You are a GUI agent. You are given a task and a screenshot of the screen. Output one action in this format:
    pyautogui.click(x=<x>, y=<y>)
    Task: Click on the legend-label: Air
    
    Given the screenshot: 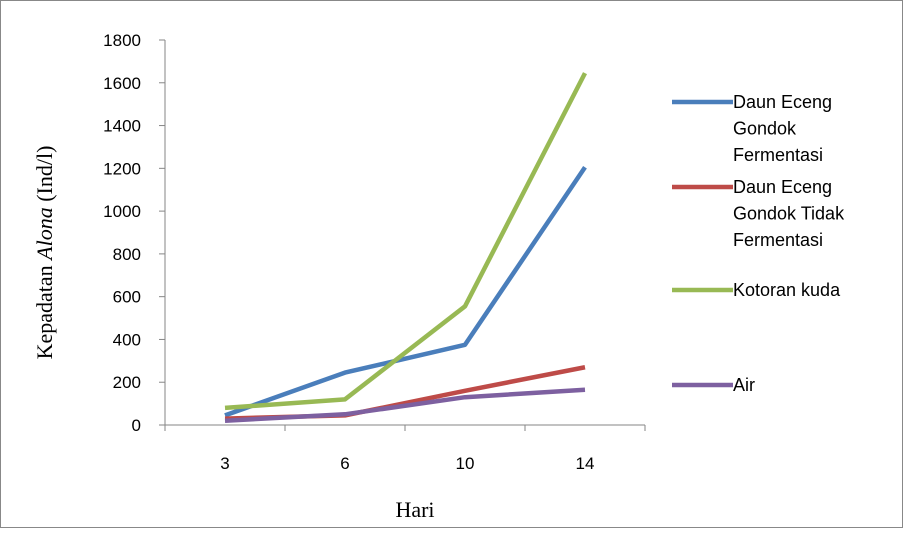 What is the action you would take?
    pyautogui.click(x=744, y=385)
    